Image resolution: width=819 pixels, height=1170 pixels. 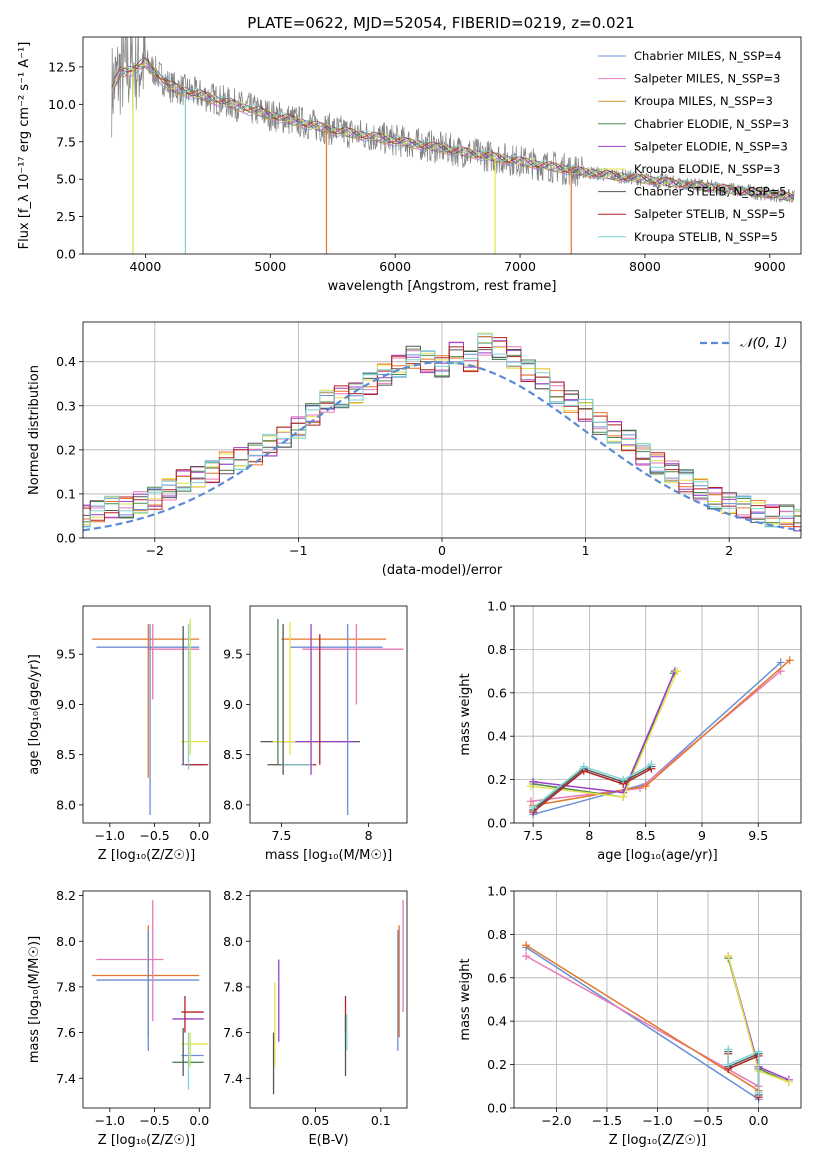 What do you see at coordinates (66, 216) in the screenshot?
I see `y-tick-label: 2.5` at bounding box center [66, 216].